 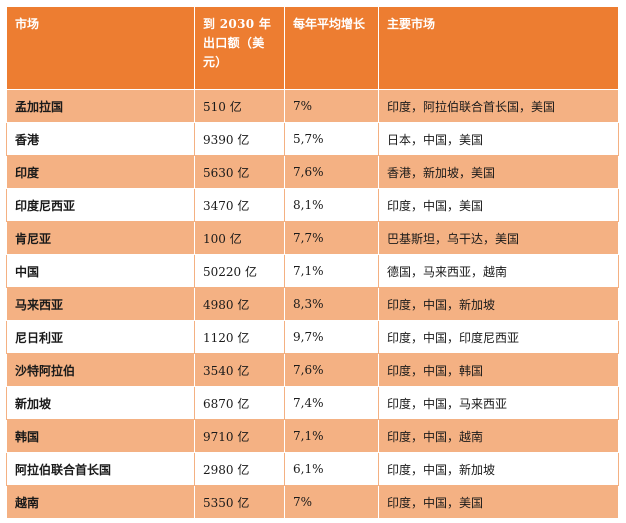 I want to click on table-row: 尼日利亚 1120 亿 9,7% 印度，中国，印度尼西亚, so click(x=312, y=337).